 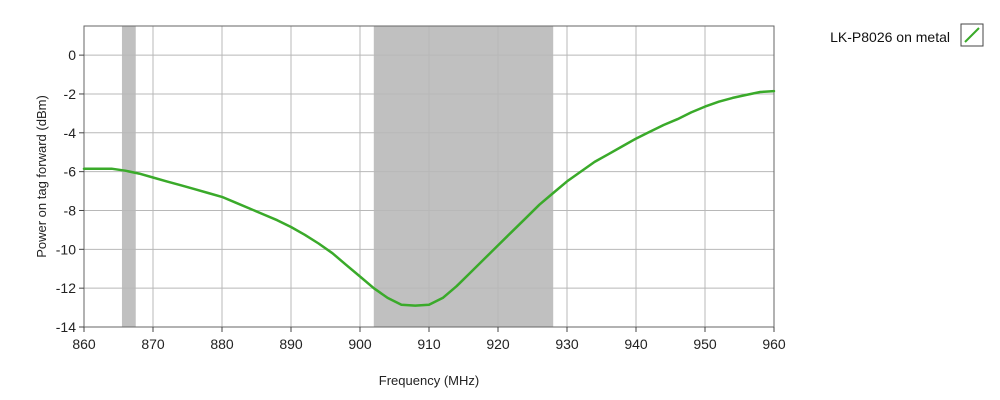 I want to click on x-tick-label-1: 870, so click(x=153, y=344).